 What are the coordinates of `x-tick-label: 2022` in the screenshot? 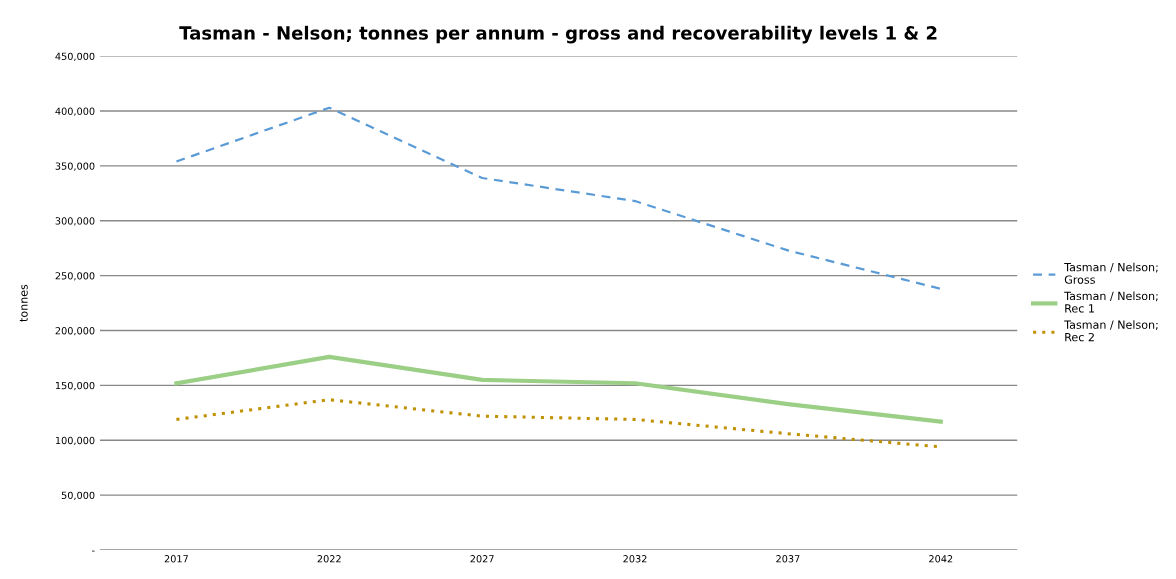 It's located at (329, 559).